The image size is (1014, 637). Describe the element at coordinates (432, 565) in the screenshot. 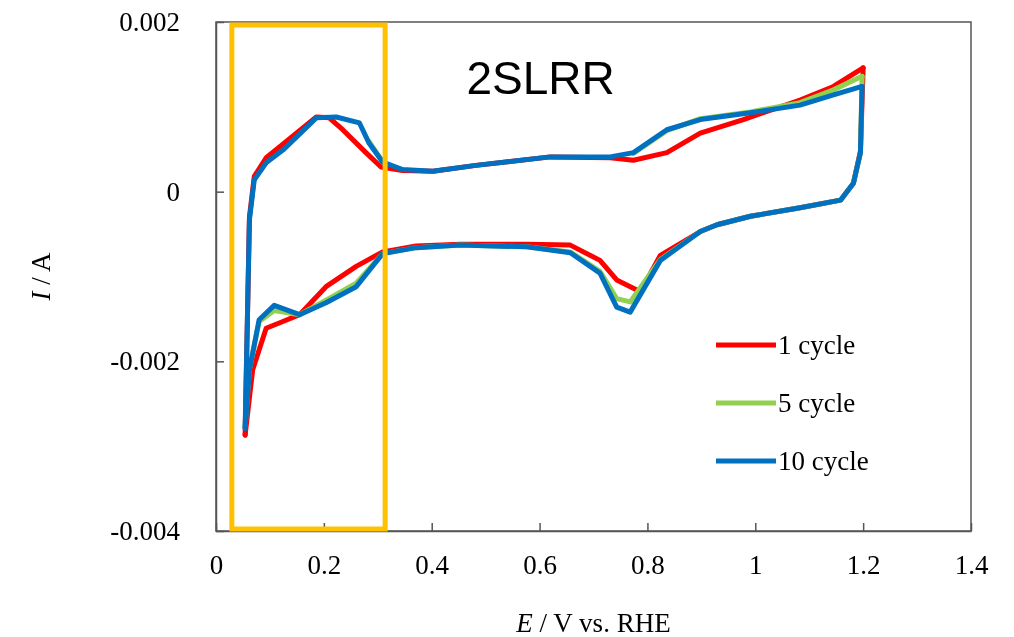

I see `x-tick-label: 0.4` at that location.